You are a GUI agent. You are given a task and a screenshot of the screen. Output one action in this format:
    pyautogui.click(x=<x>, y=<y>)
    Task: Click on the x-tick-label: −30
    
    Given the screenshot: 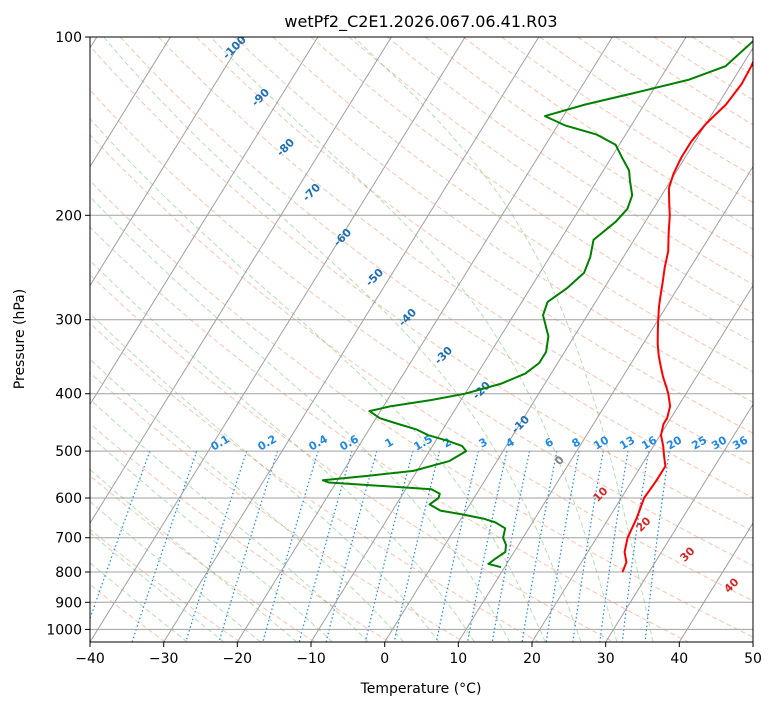 What is the action you would take?
    pyautogui.click(x=164, y=659)
    